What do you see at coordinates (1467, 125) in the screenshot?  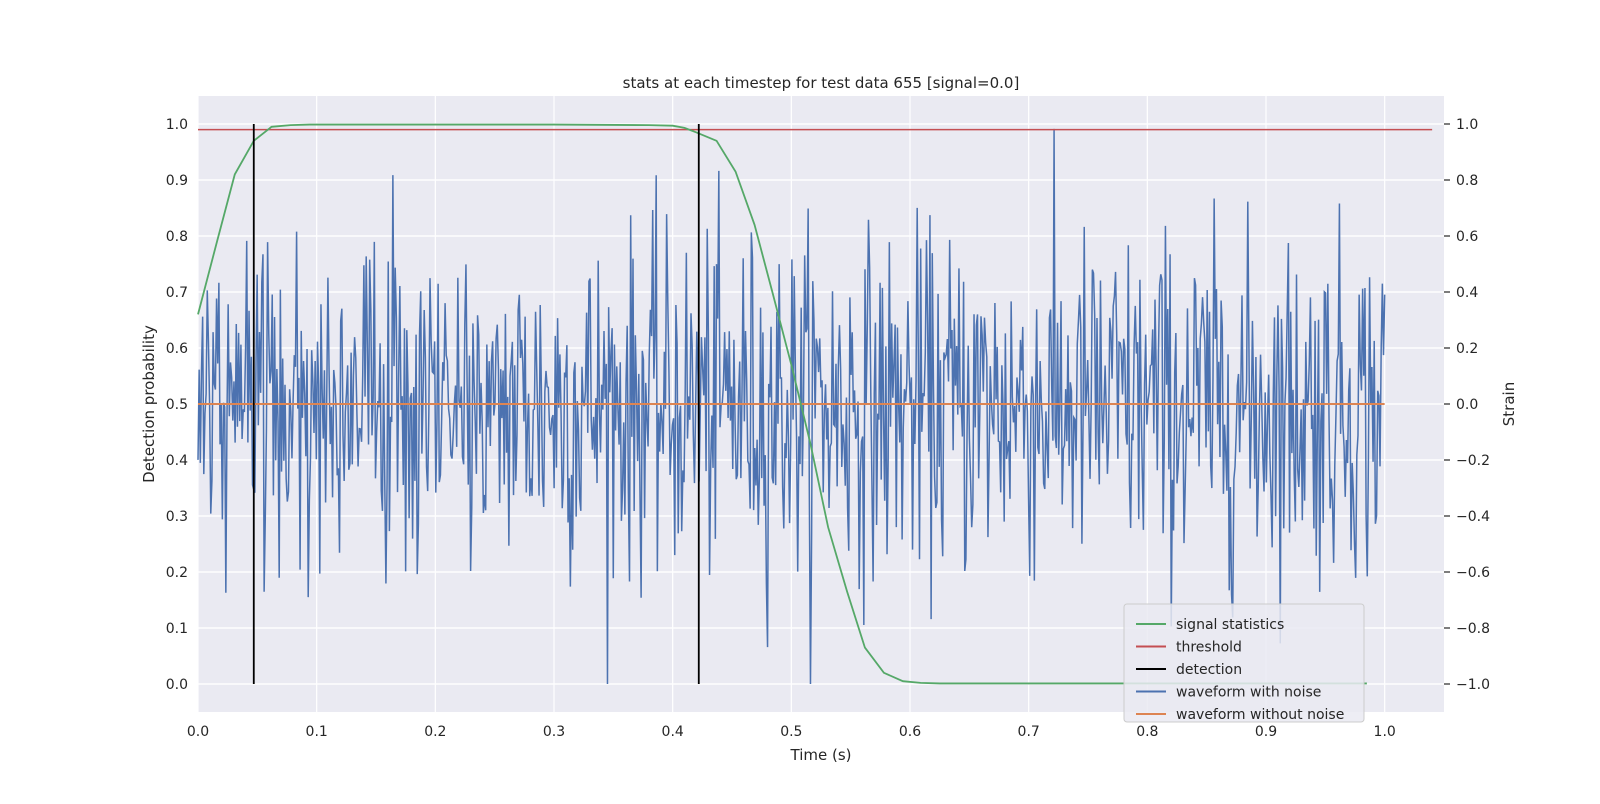 I see `y-right-tick-label: 1.0` at bounding box center [1467, 125].